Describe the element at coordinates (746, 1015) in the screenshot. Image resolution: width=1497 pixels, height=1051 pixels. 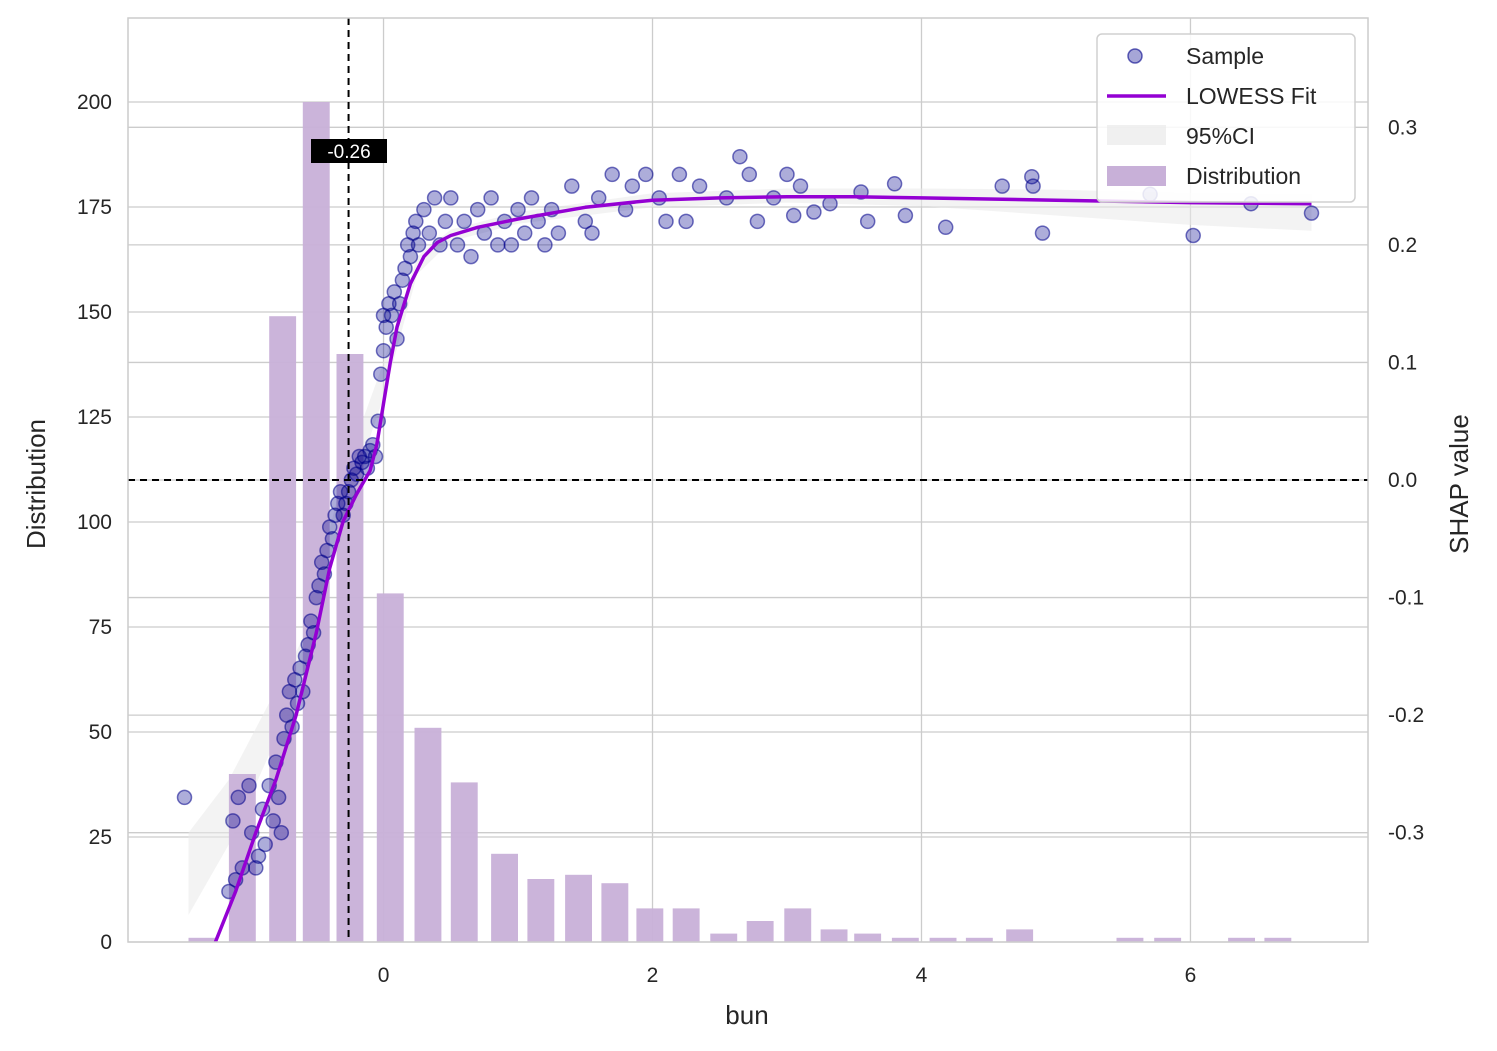
I see `x-axis-label: bun` at that location.